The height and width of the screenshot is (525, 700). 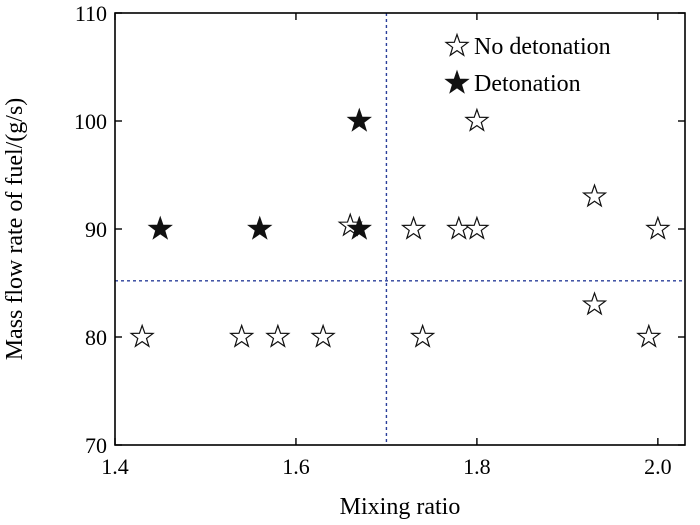 What do you see at coordinates (115, 466) in the screenshot?
I see `x-tick-label: 1.4` at bounding box center [115, 466].